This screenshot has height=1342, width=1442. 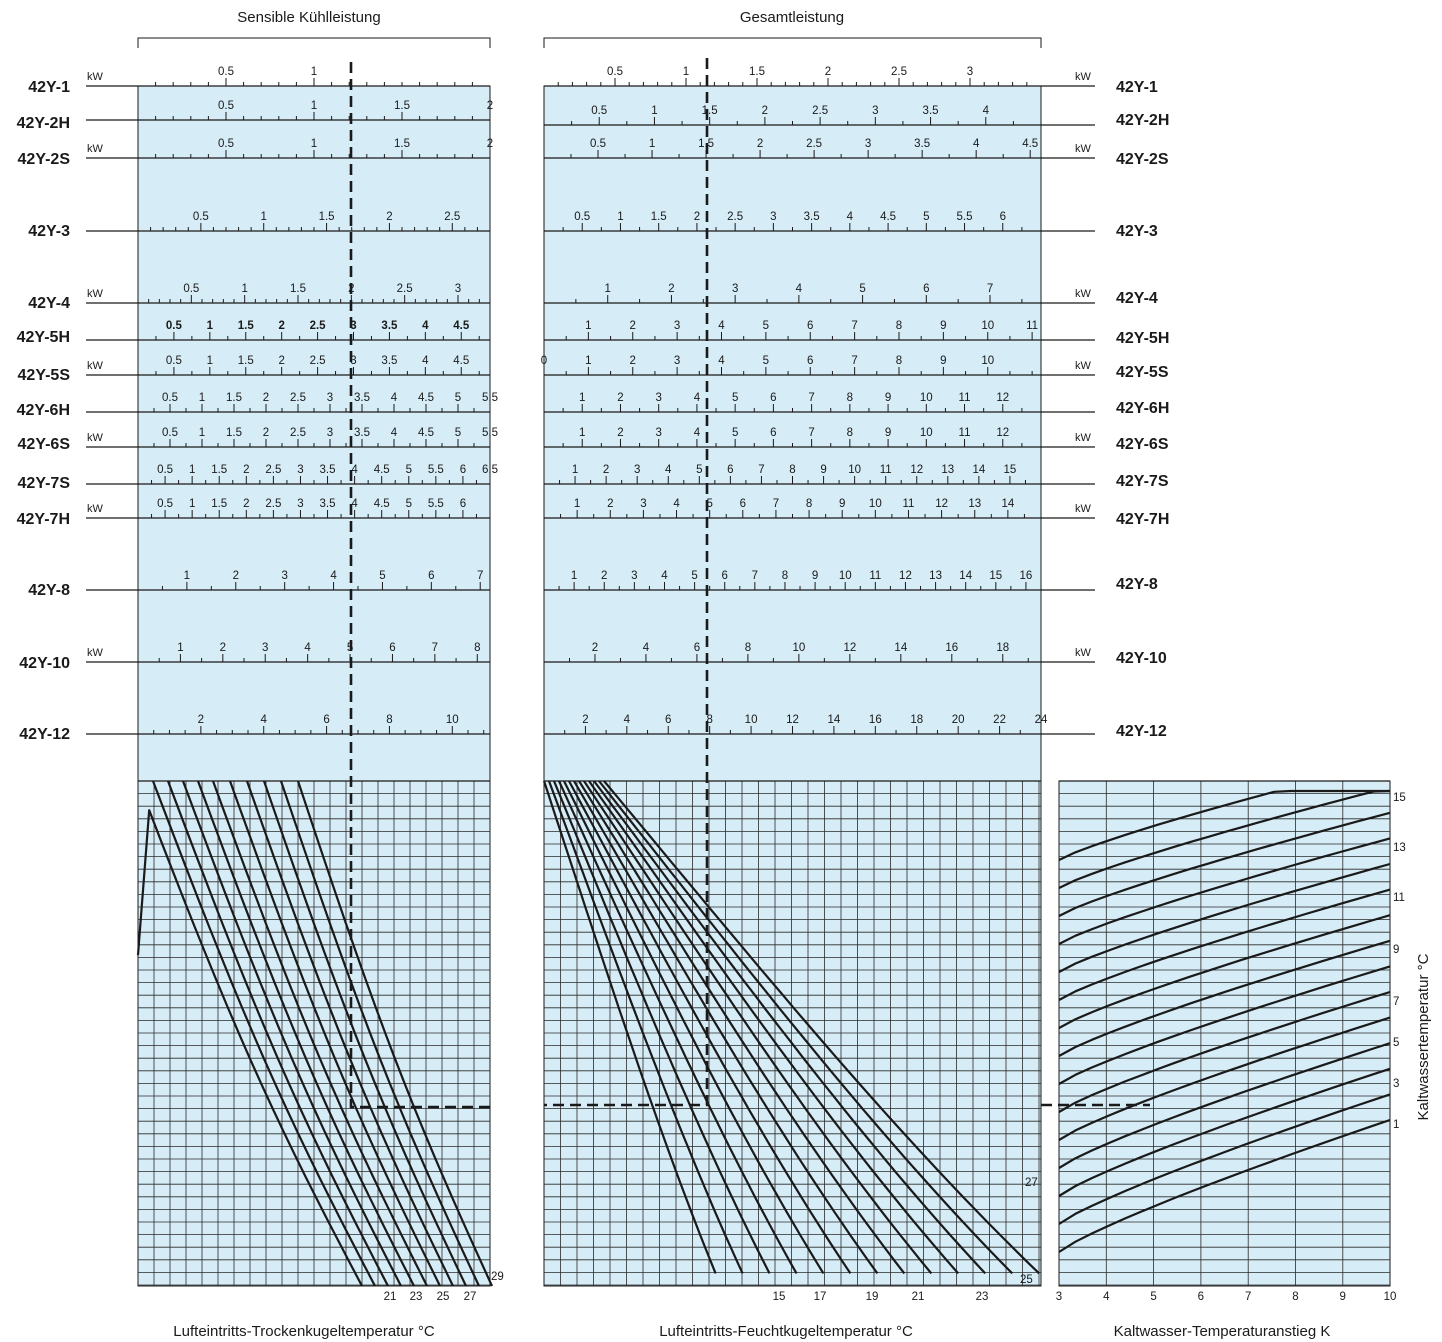 I want to click on model-label-left: 42Y-10, so click(x=44, y=663).